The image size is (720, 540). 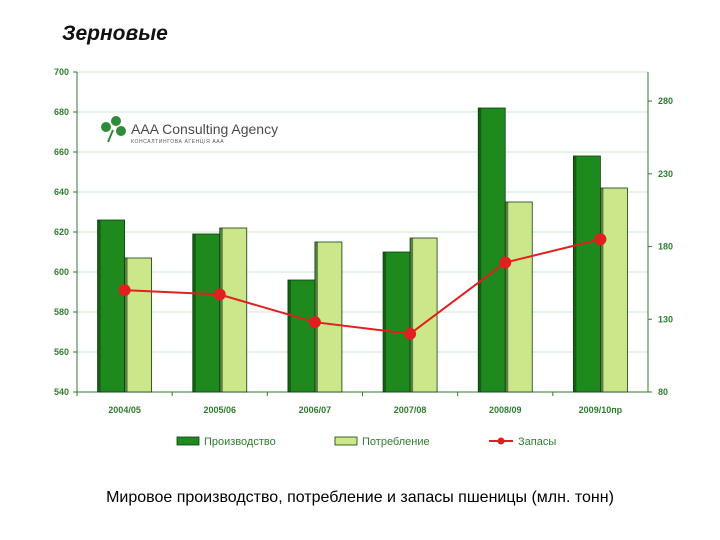 I want to click on legend-swatch-point, so click(x=501, y=441).